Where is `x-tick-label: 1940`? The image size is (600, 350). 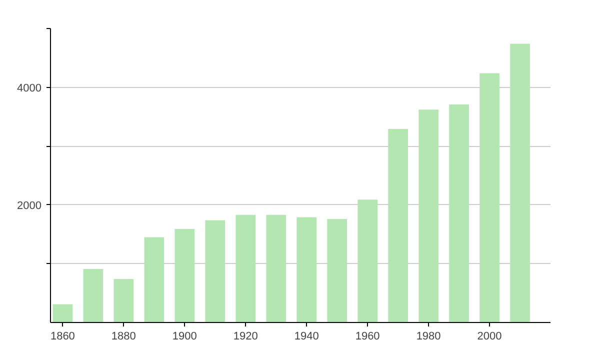
x-tick-label: 1940 is located at coordinates (306, 336).